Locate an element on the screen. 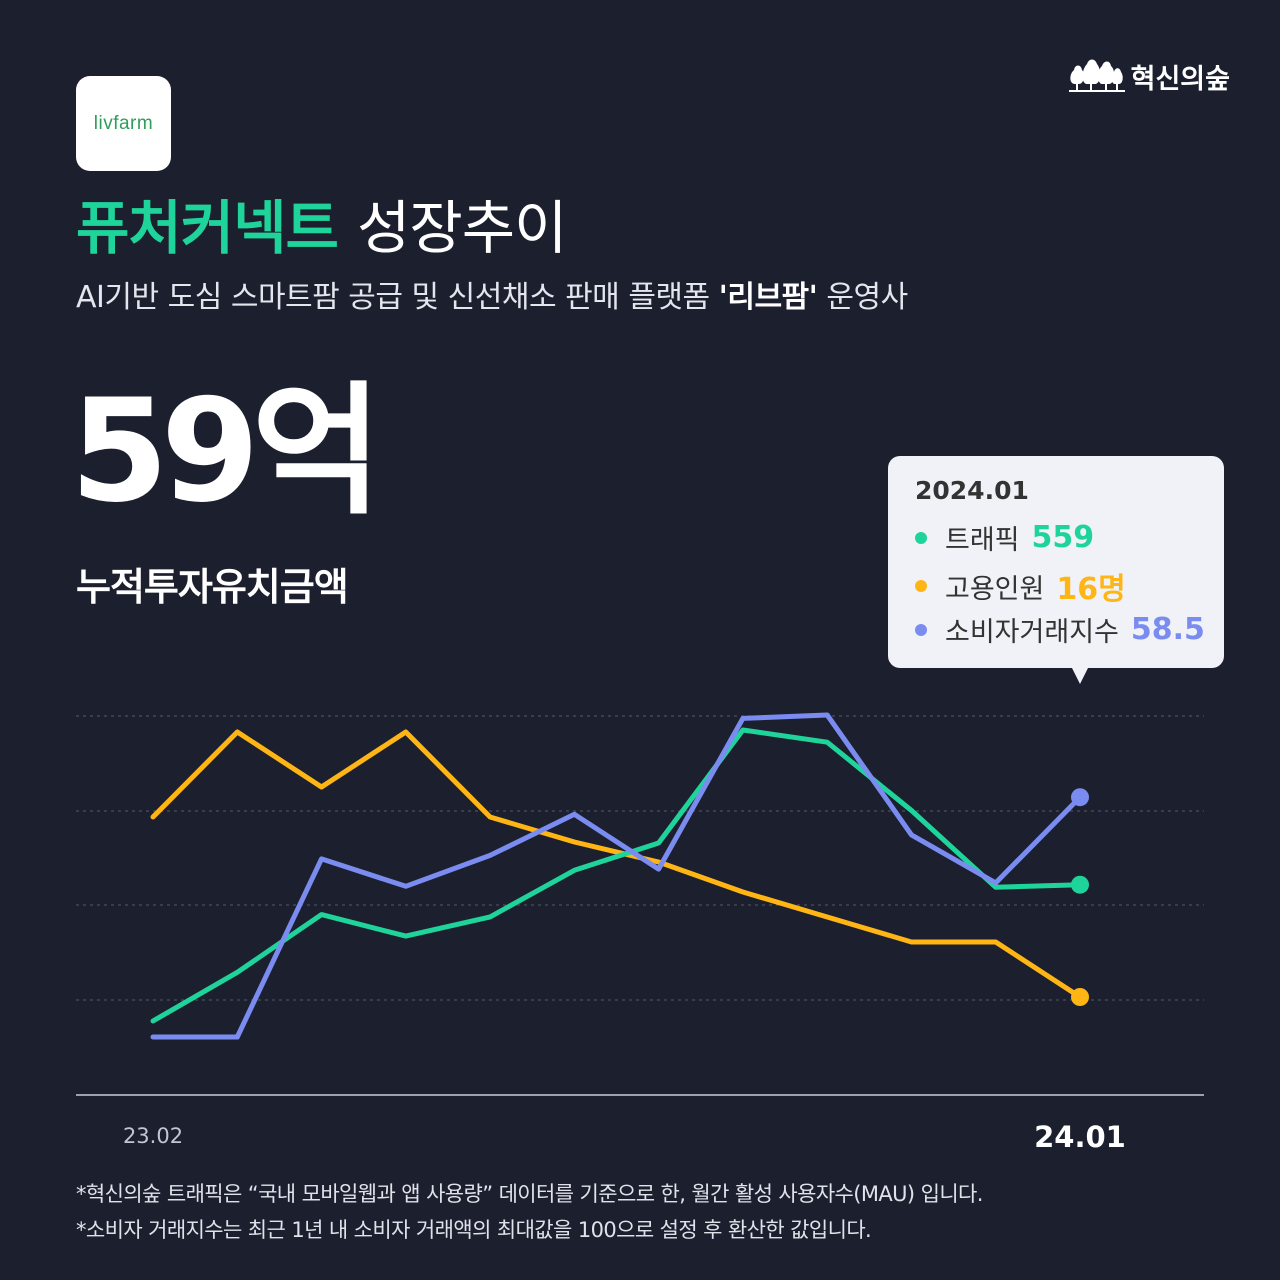  brand-logo: 혁신의숲 is located at coordinates (1149, 76).